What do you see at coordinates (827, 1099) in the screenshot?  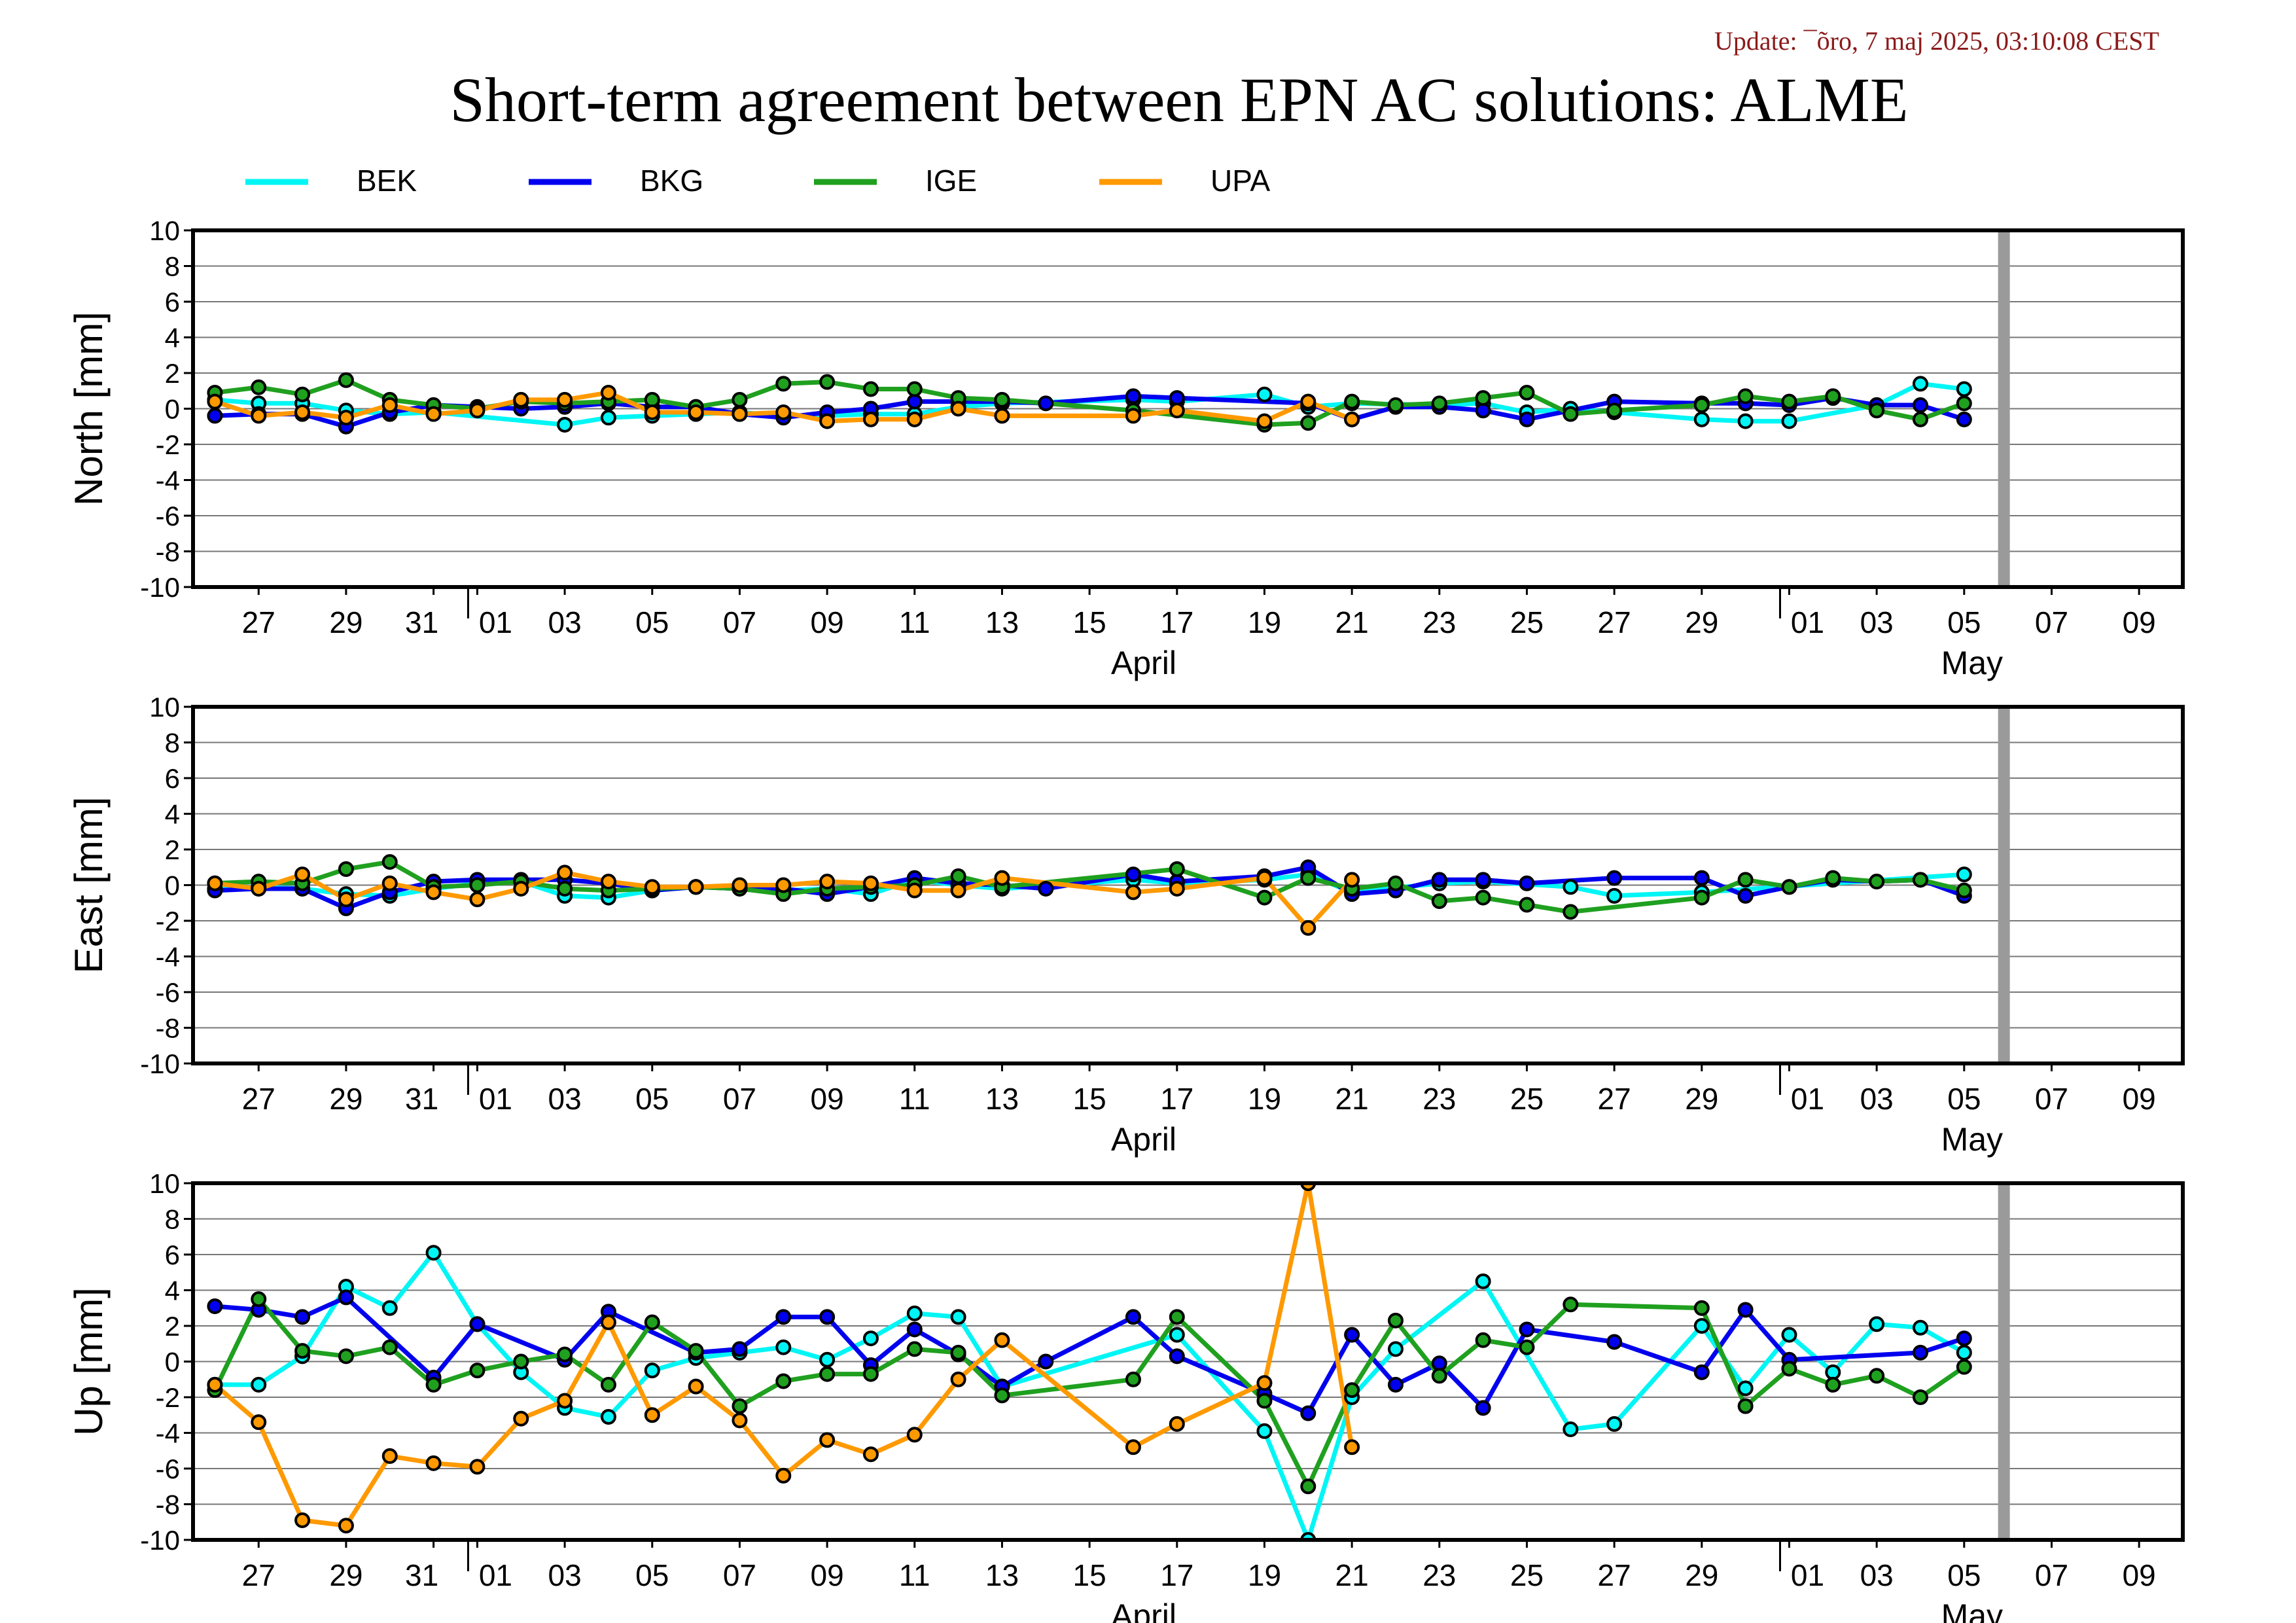 I see `x-tick-label: 09` at bounding box center [827, 1099].